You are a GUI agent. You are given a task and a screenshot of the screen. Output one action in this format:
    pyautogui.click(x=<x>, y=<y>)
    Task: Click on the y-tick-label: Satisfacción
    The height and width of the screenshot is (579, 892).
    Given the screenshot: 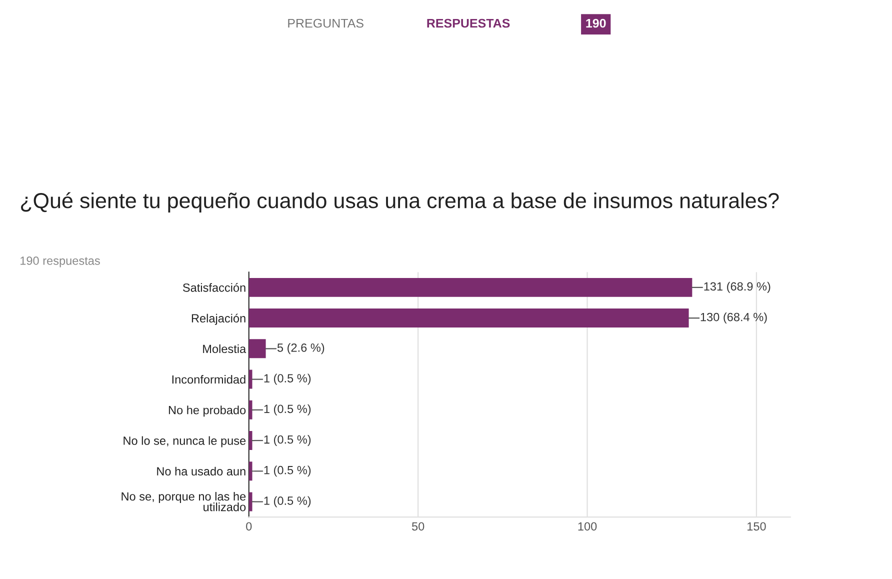 What is the action you would take?
    pyautogui.click(x=214, y=287)
    